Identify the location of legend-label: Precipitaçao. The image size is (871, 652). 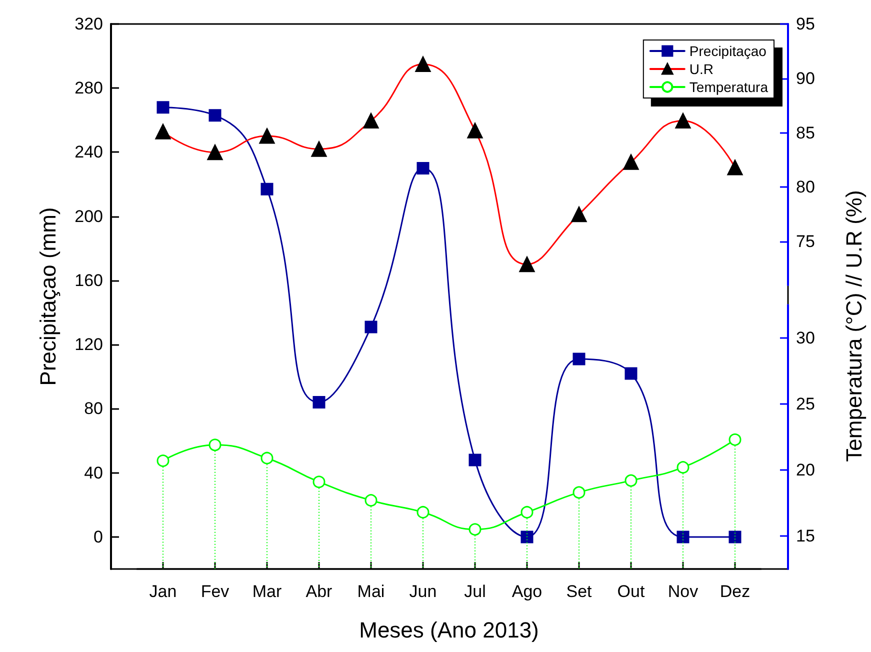
(728, 51).